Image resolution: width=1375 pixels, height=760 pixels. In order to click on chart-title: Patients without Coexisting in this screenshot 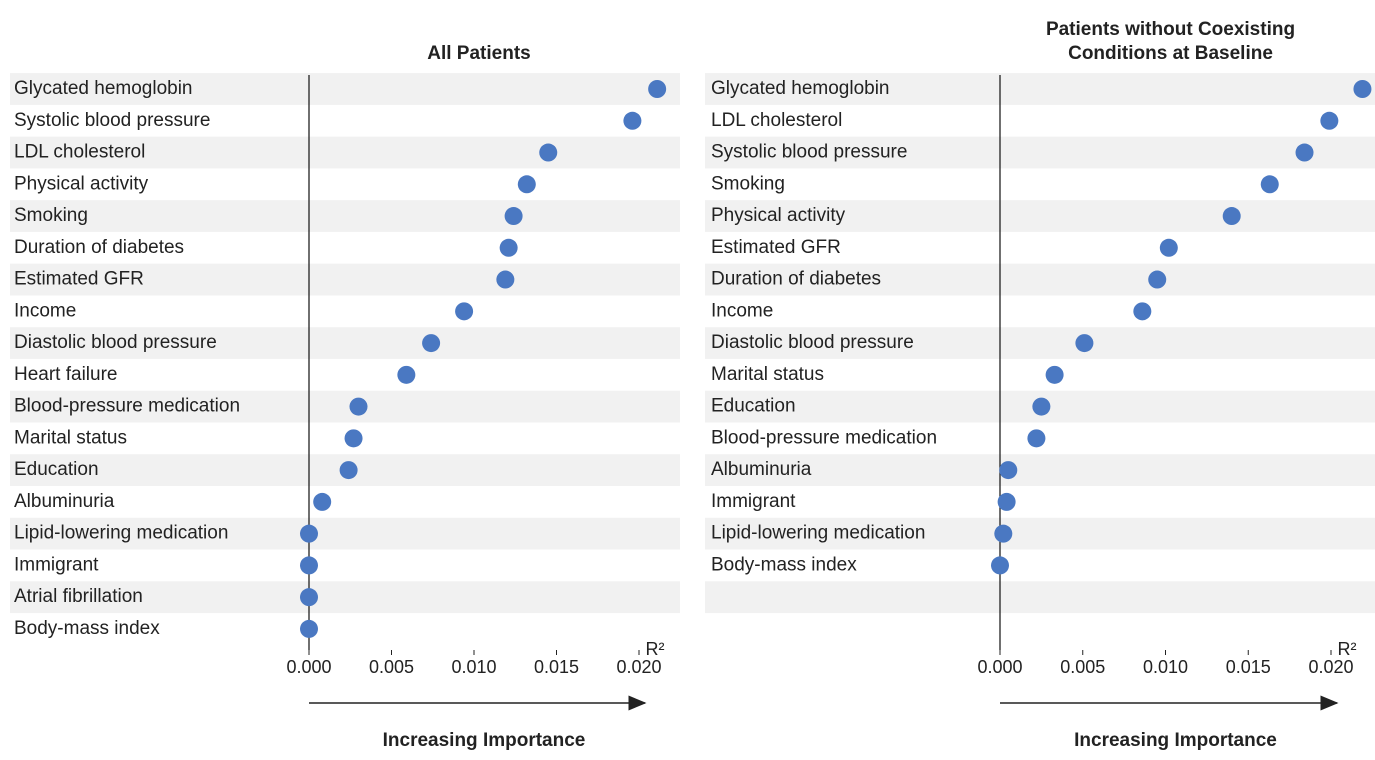, I will do `click(1170, 29)`.